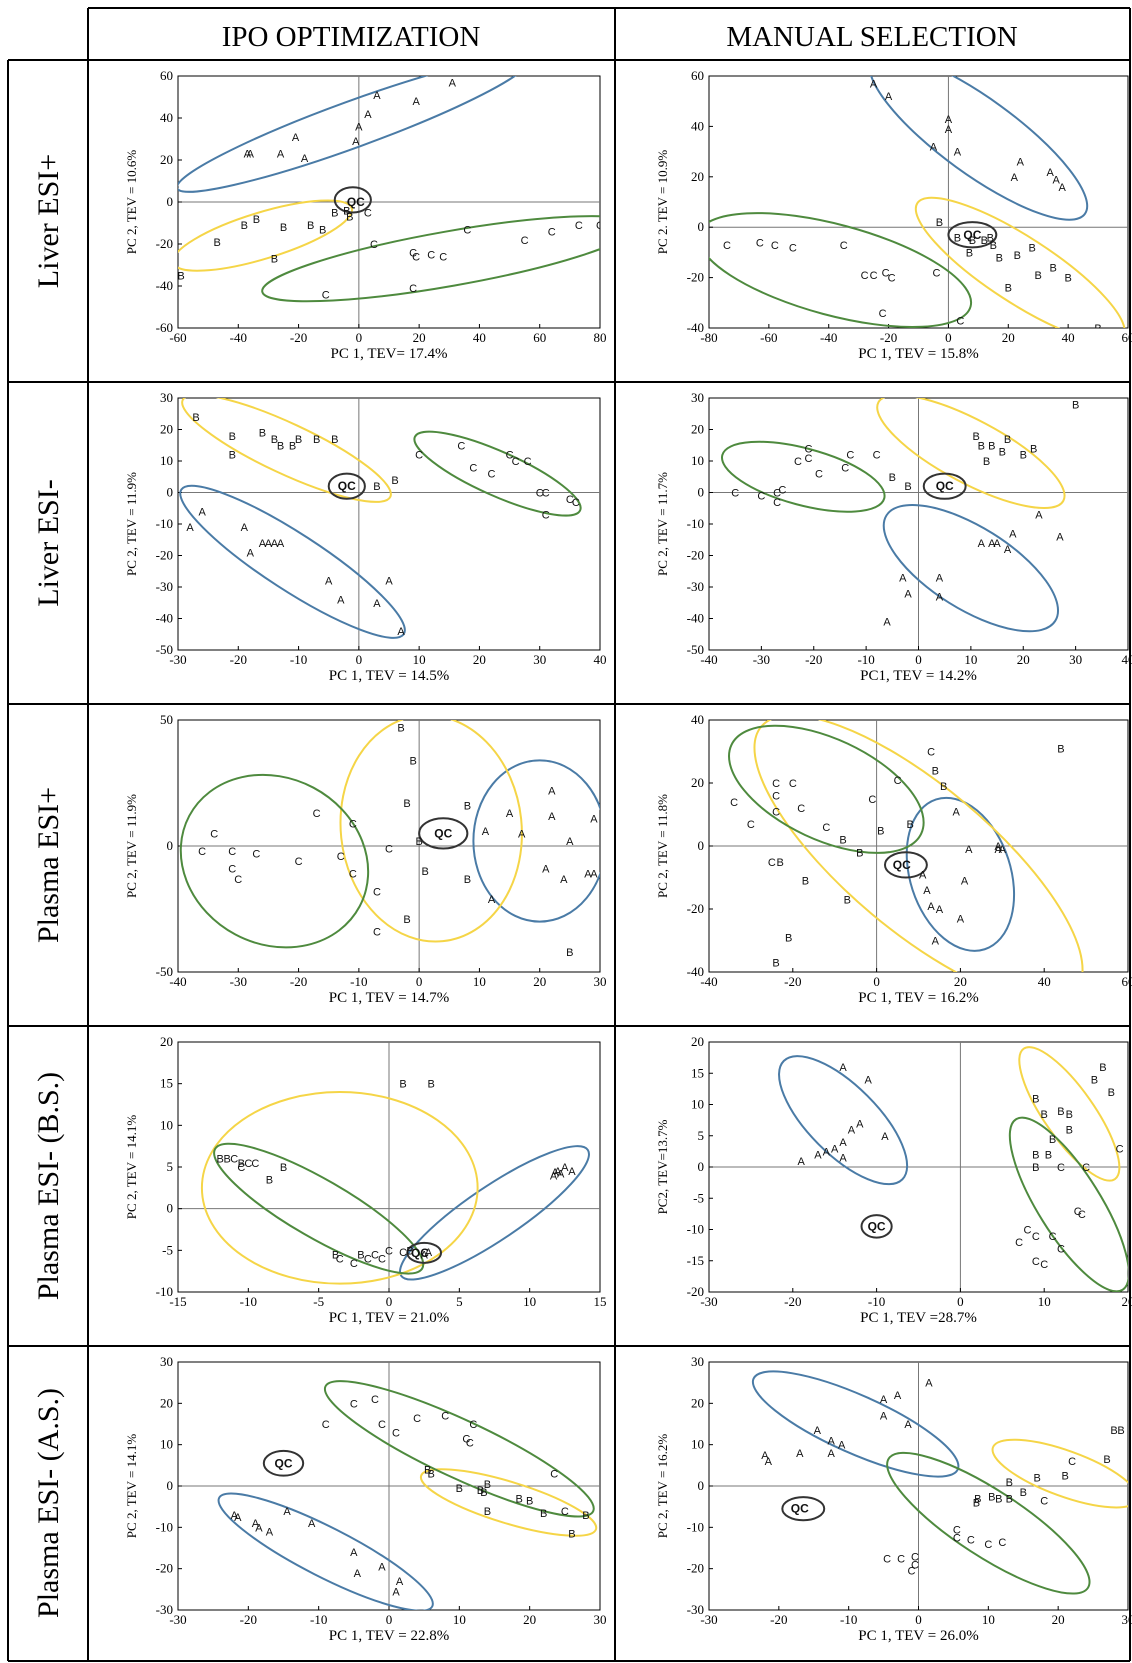 Image resolution: width=1132 pixels, height=1663 pixels. I want to click on y-axis-label: PC 2, TEV = 11.9%, so click(131, 524).